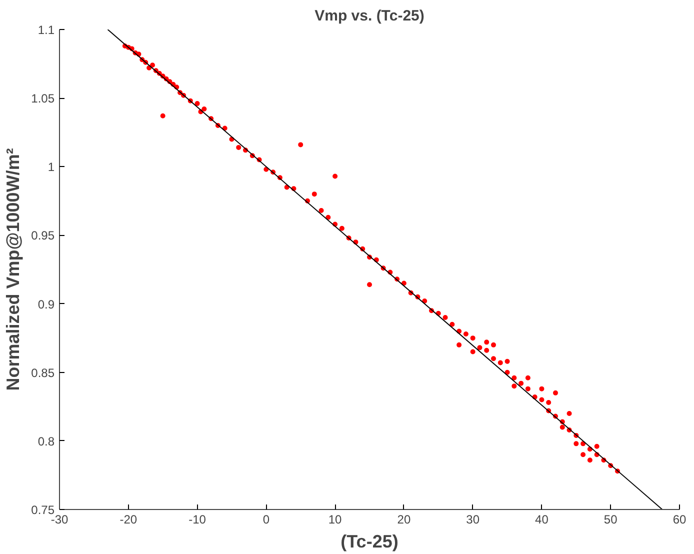 This screenshot has height=554, width=694. Describe the element at coordinates (43, 235) in the screenshot. I see `y-tick-label: 0.95` at that location.